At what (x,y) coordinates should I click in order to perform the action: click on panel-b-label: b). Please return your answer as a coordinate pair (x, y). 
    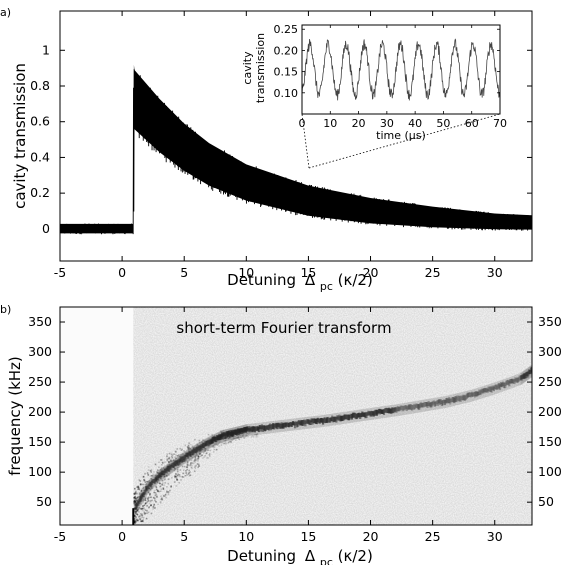
    Looking at the image, I should click on (5, 309).